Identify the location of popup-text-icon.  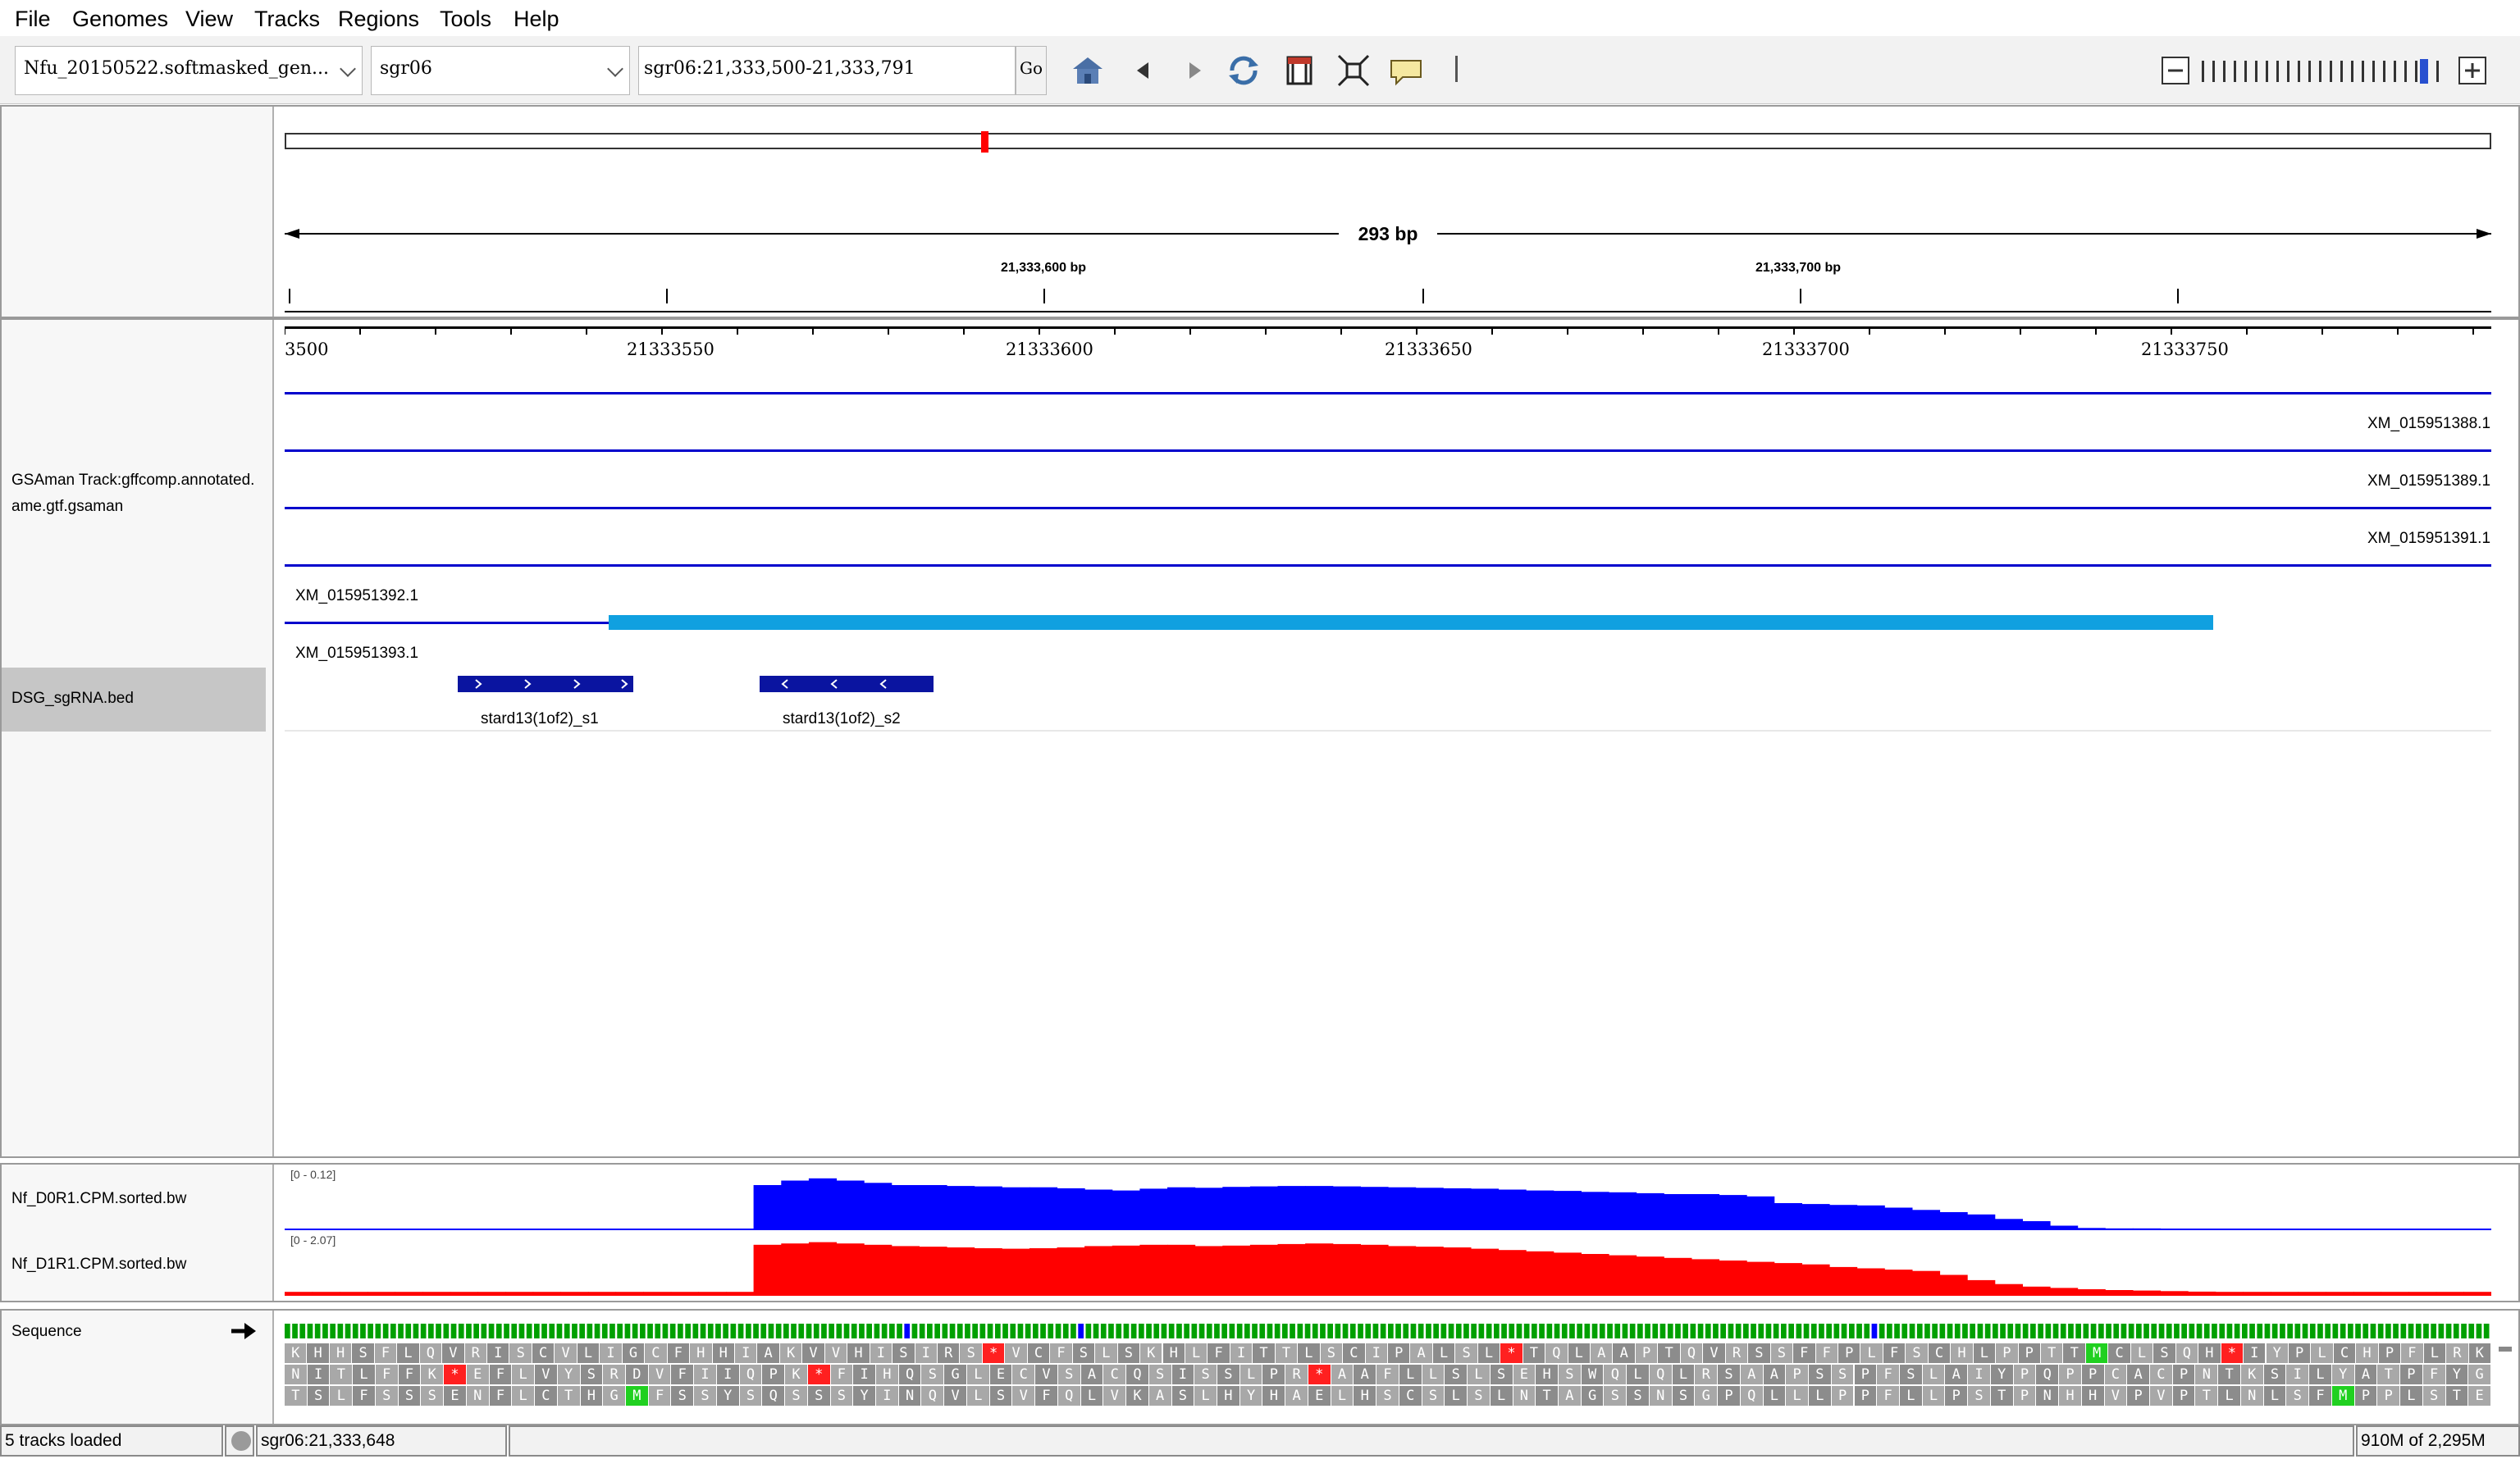
(1406, 70).